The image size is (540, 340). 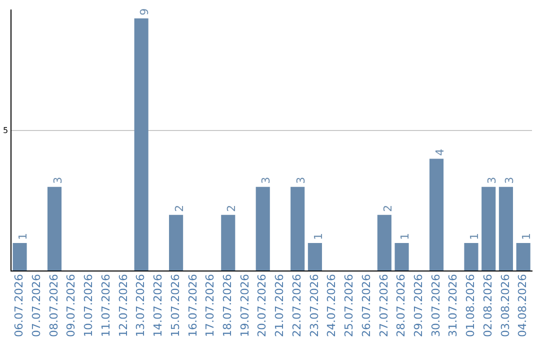 I want to click on x-tick-label: 11.07.2026, so click(x=105, y=306).